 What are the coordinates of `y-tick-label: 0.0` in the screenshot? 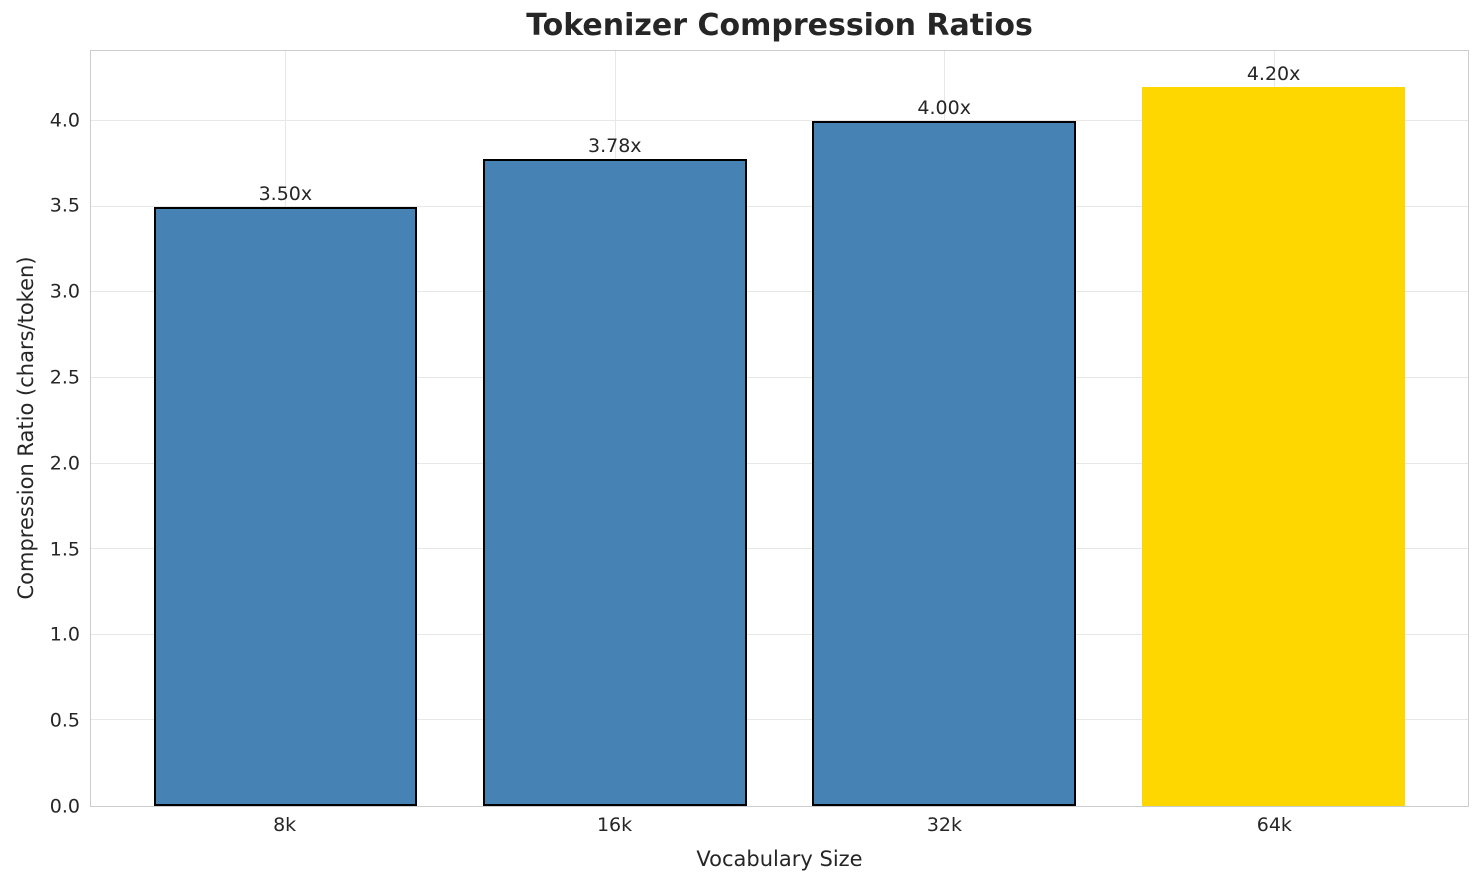 It's located at (64, 806).